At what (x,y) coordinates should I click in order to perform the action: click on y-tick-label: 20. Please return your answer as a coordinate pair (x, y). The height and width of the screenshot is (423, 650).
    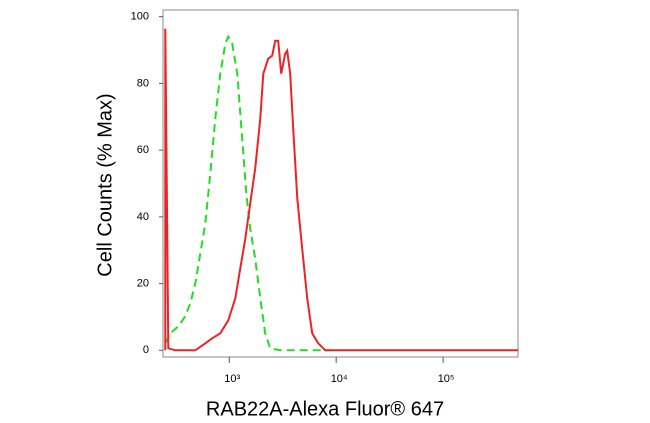
    Looking at the image, I should click on (143, 284).